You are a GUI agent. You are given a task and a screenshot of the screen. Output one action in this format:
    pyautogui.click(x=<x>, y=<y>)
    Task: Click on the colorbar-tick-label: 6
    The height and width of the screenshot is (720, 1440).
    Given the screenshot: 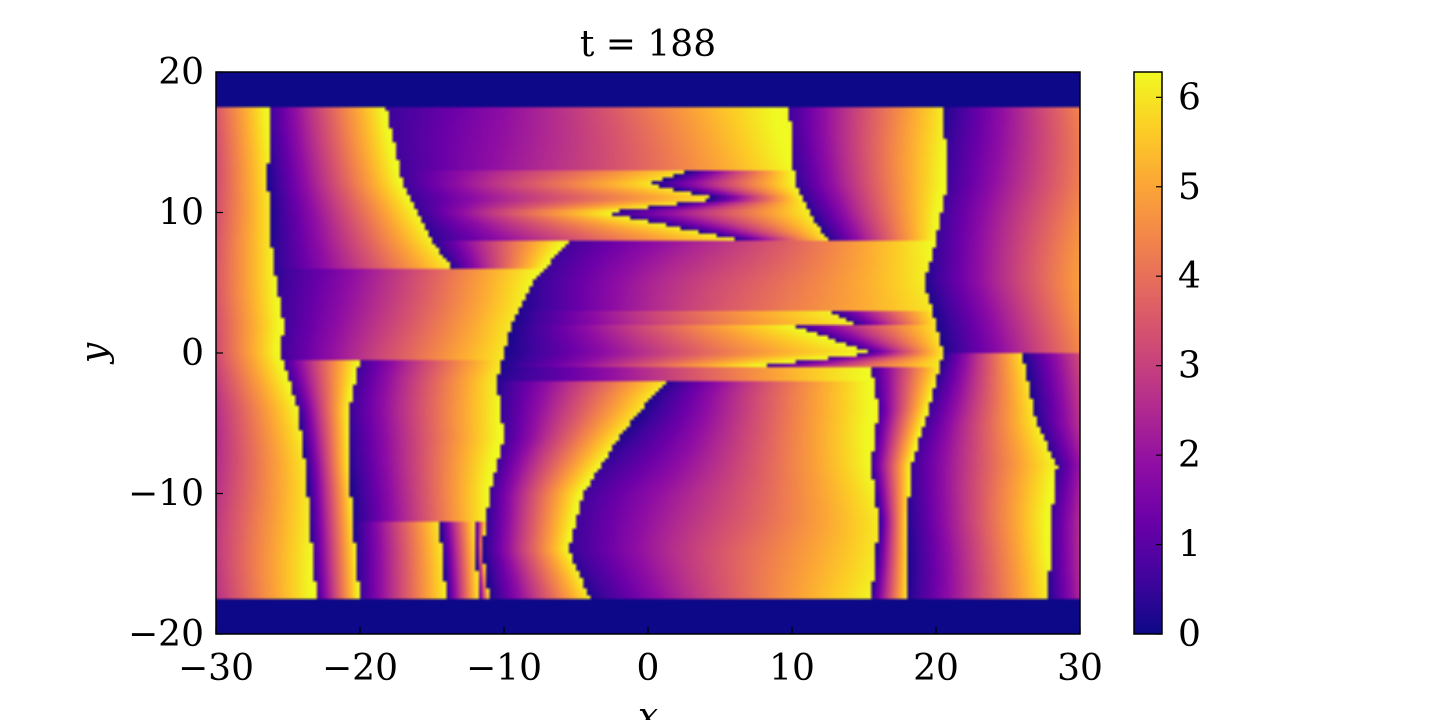 What is the action you would take?
    pyautogui.click(x=1189, y=97)
    